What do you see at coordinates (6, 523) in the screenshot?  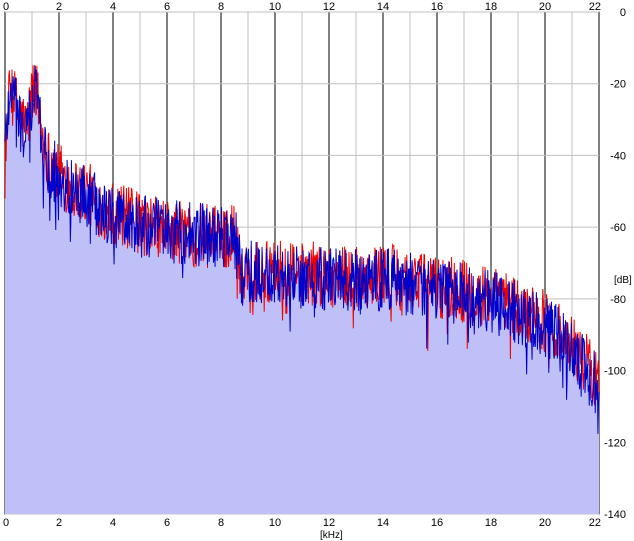 I see `x-tick-label-bottom: 0` at bounding box center [6, 523].